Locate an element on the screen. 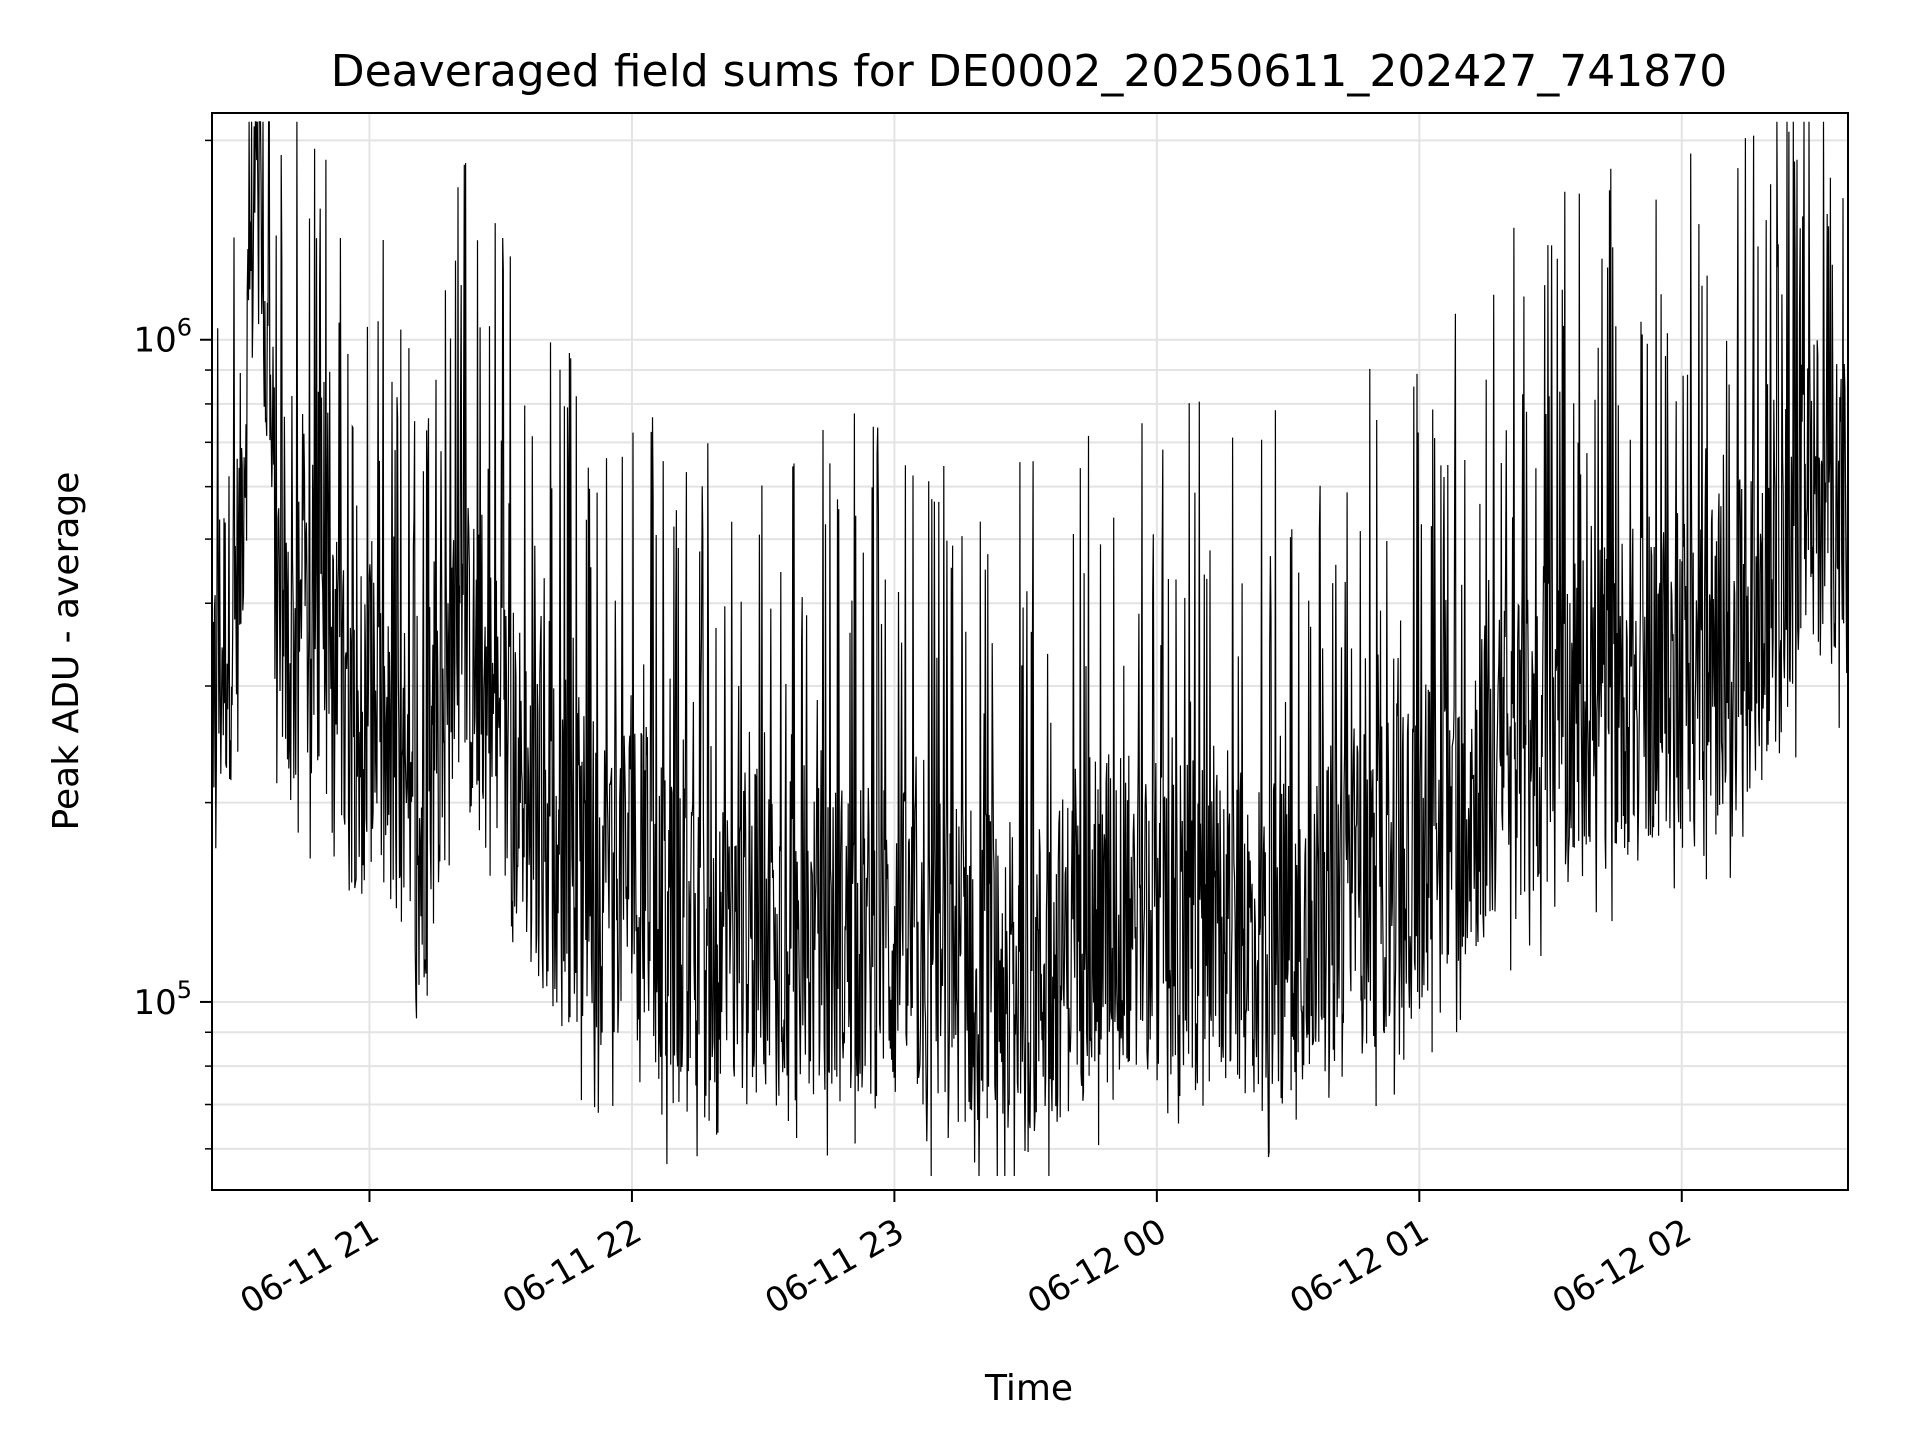 This screenshot has height=1440, width=1920. x-tick-label: 06-12 02 is located at coordinates (1622, 1266).